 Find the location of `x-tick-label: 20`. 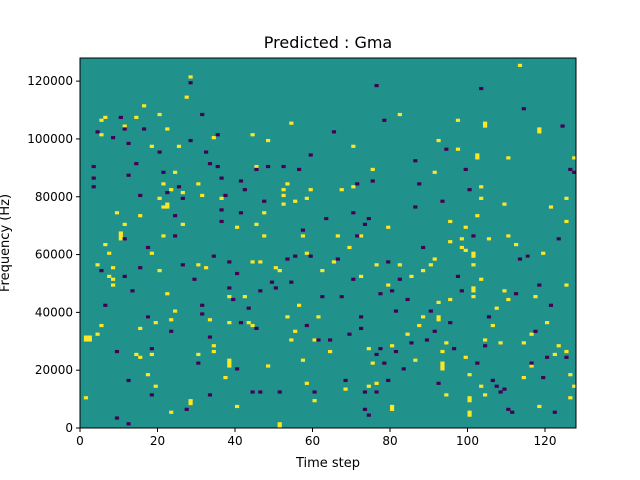

x-tick-label: 20 is located at coordinates (157, 441).